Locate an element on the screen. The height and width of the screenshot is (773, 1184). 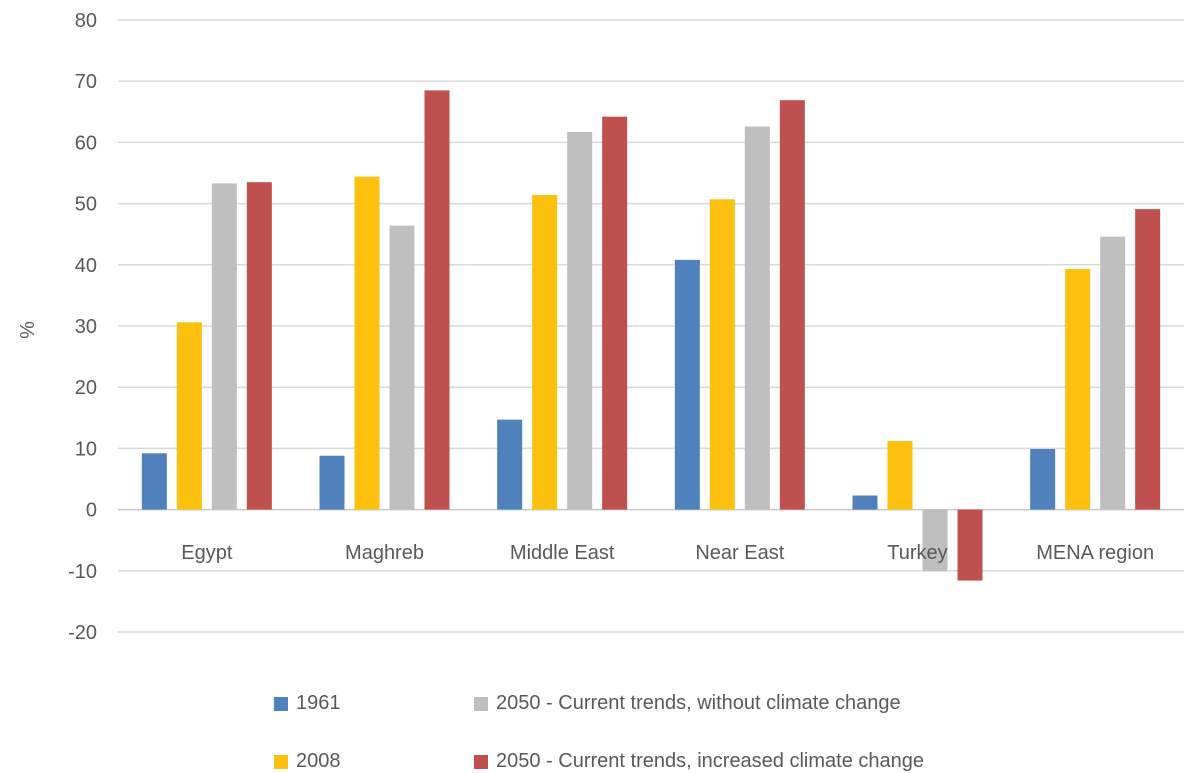
legend-item-1961: 1961 is located at coordinates (307, 703).